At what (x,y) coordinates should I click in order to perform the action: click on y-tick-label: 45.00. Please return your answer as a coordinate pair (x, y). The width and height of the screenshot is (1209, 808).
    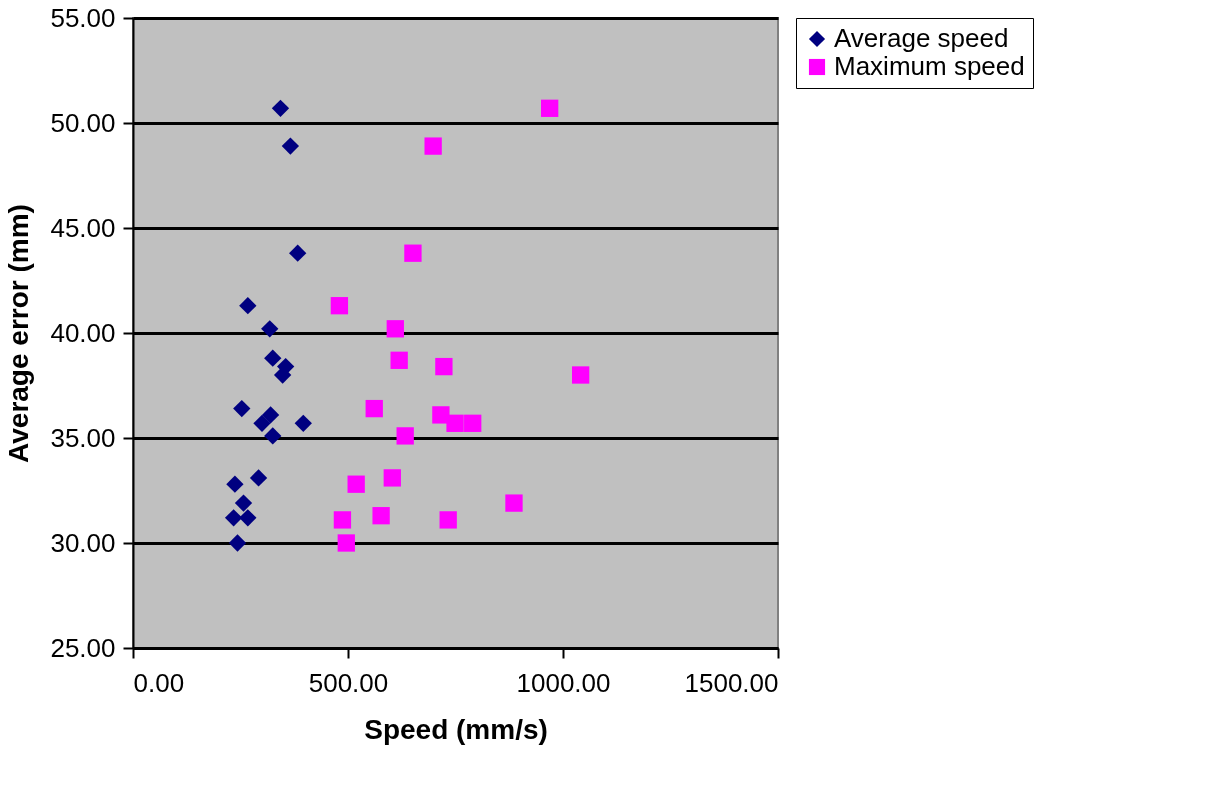
    Looking at the image, I should click on (83, 227).